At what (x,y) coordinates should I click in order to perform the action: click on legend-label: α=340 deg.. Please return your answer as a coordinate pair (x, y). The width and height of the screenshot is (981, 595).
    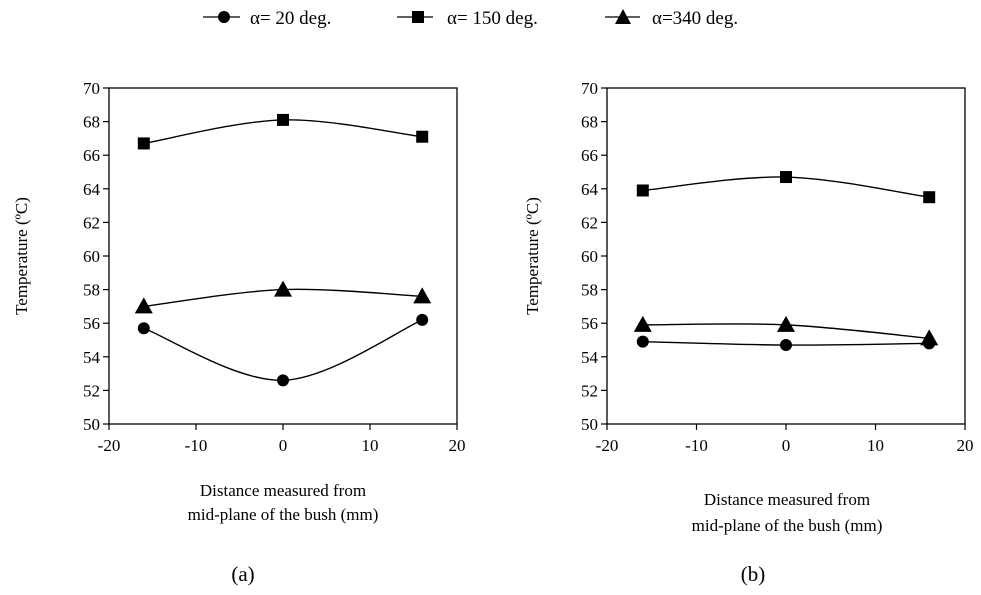
    Looking at the image, I should click on (695, 18).